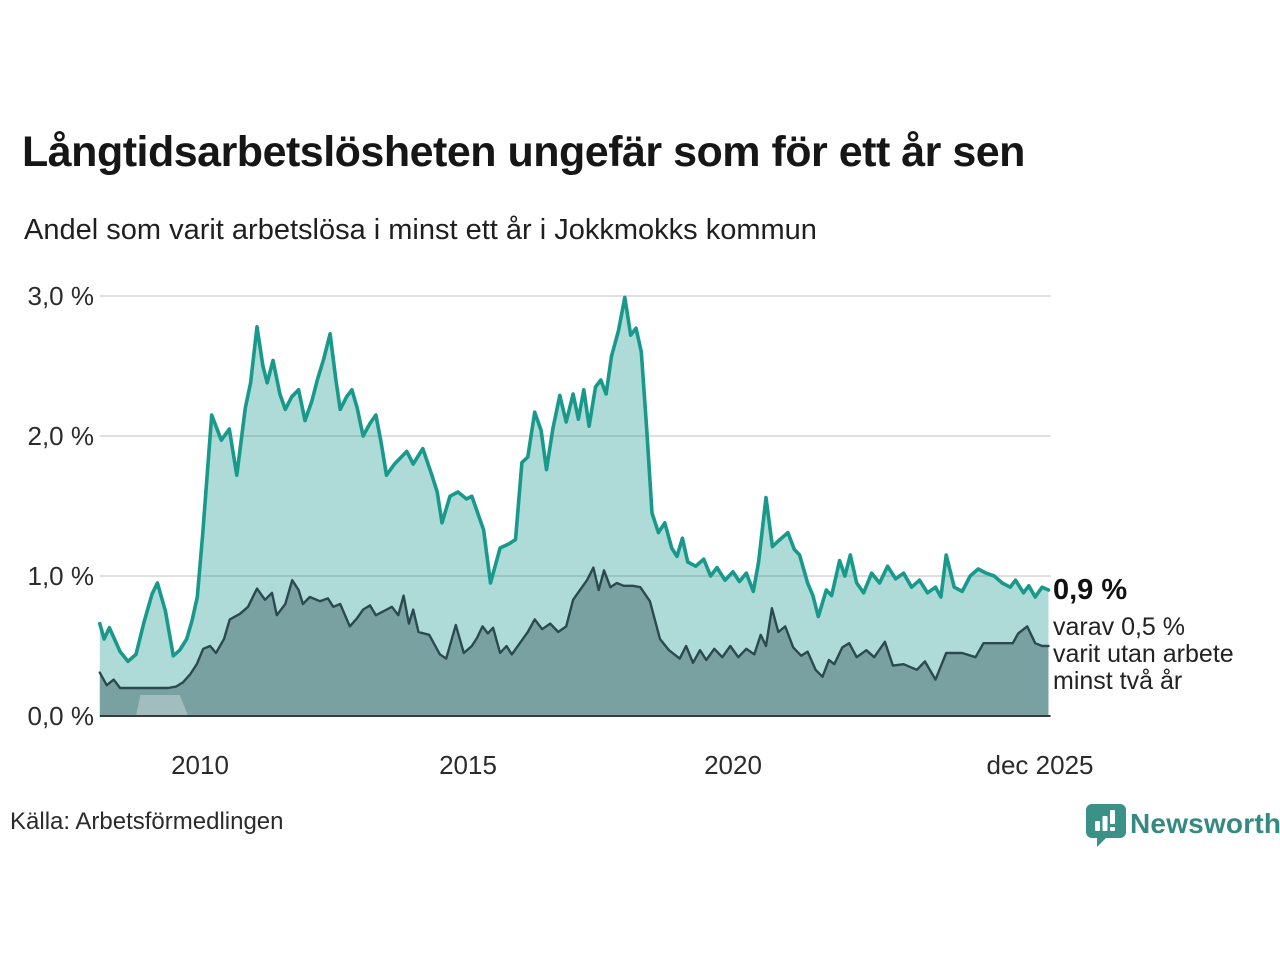 Image resolution: width=1280 pixels, height=960 pixels. Describe the element at coordinates (61, 716) in the screenshot. I see `y-tick-0: 0,0 %` at that location.